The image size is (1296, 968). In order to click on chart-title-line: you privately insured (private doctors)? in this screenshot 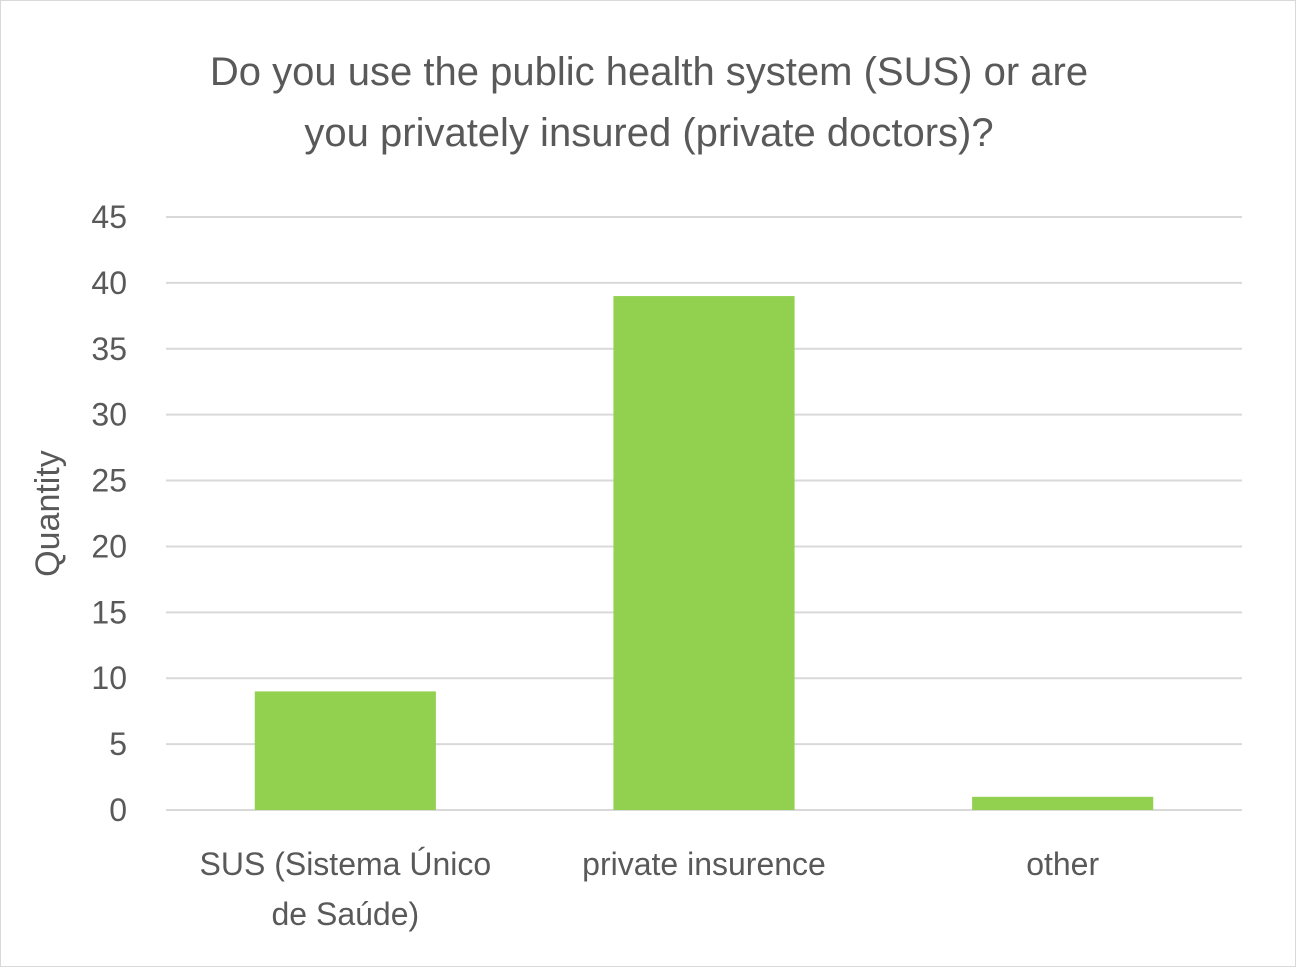, I will do `click(648, 133)`.